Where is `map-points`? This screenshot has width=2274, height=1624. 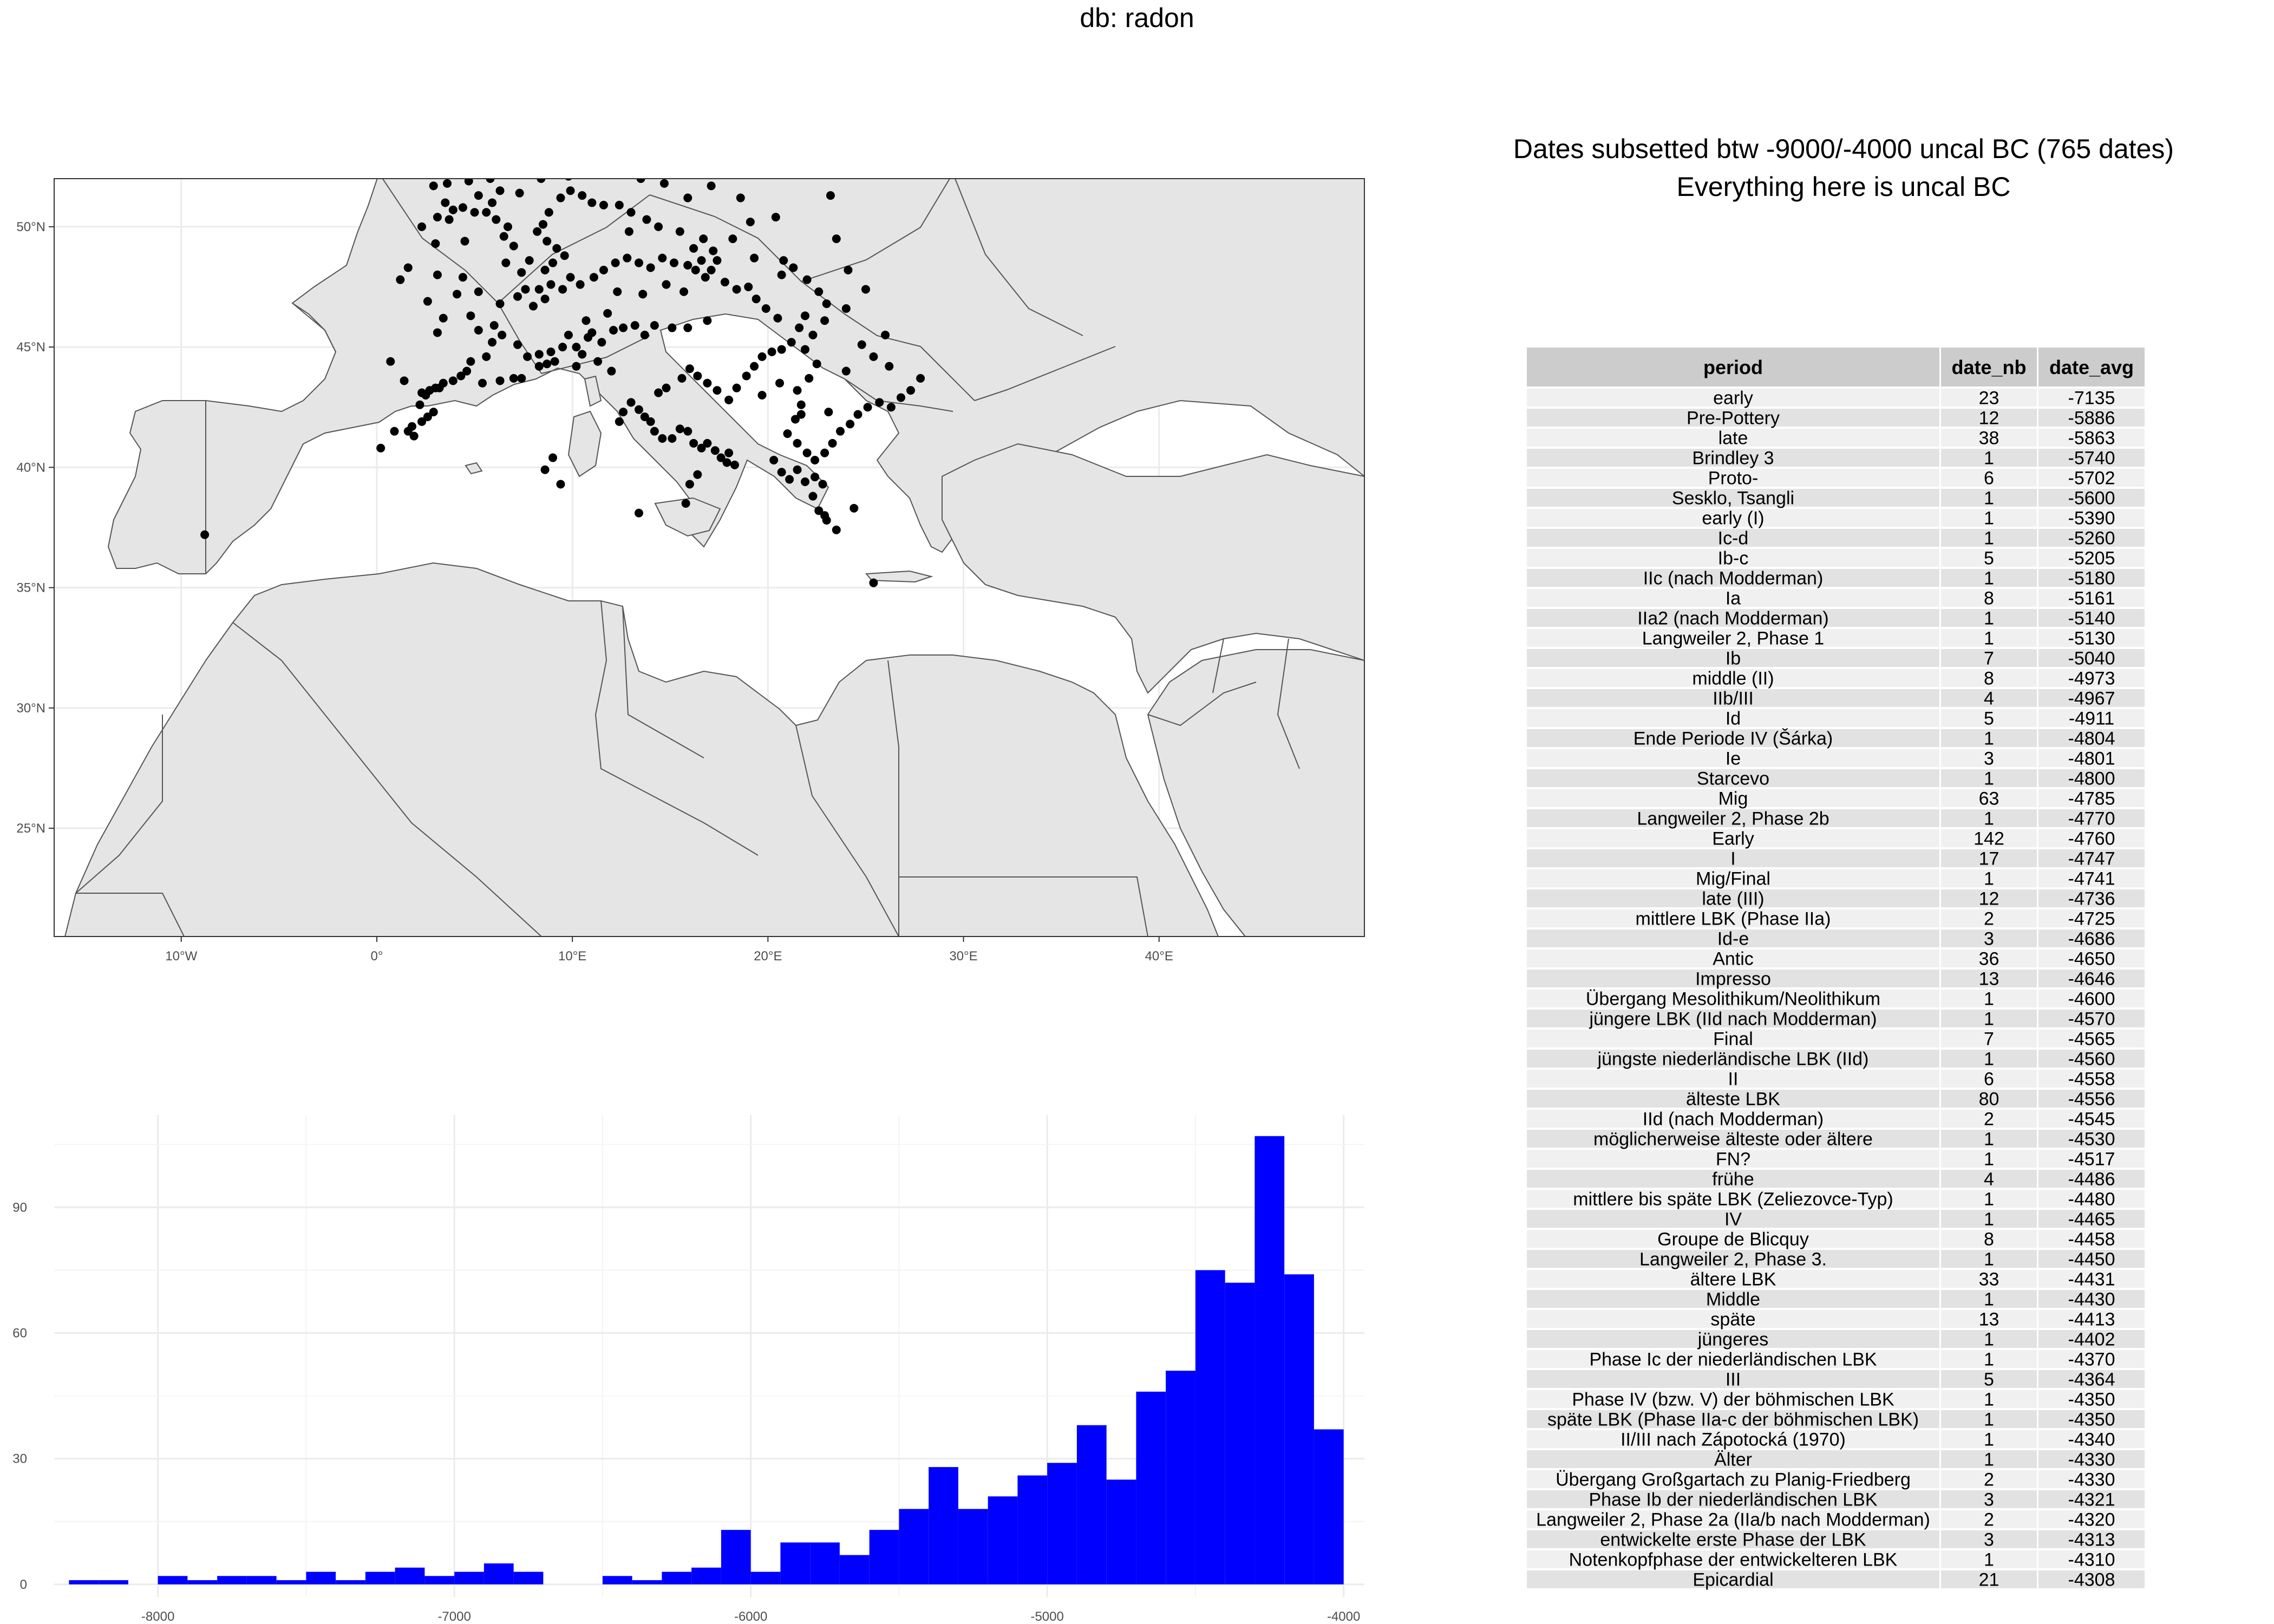
map-points is located at coordinates (562, 383).